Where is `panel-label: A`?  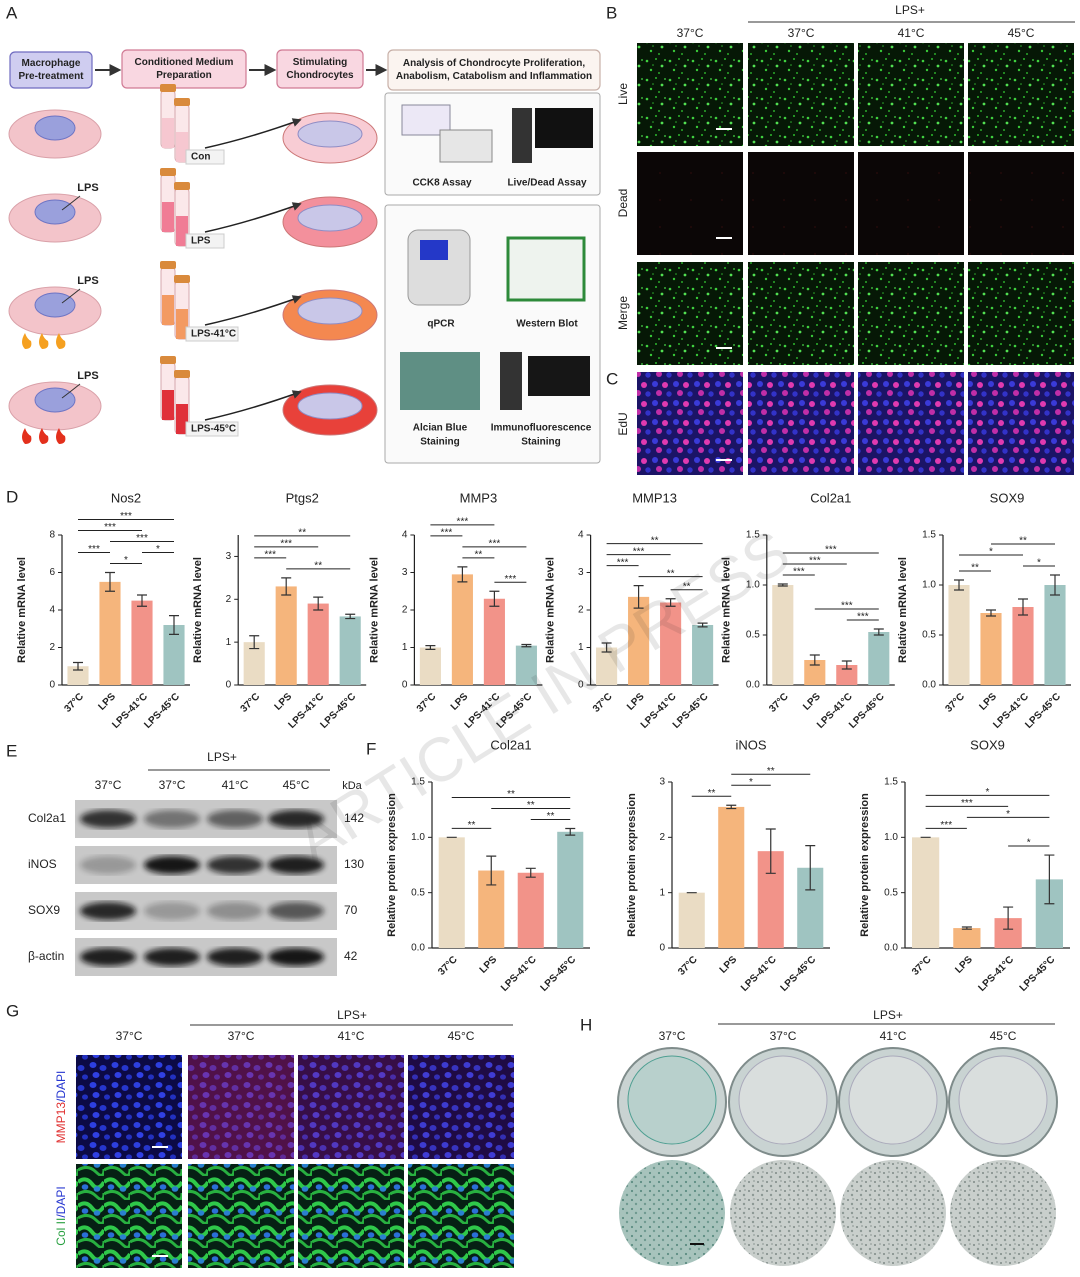
panel-label: A is located at coordinates (12, 12).